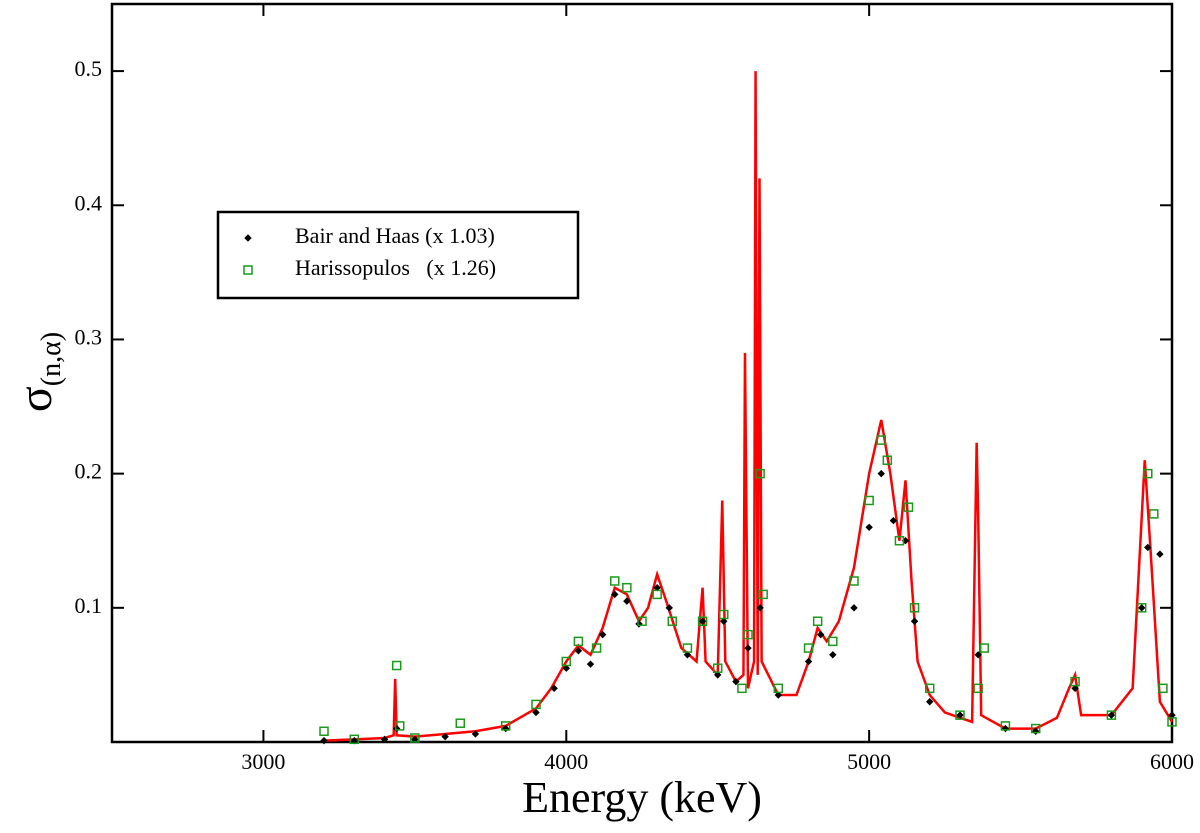 The width and height of the screenshot is (1200, 833). Describe the element at coordinates (566, 761) in the screenshot. I see `x-tick-label: 4000` at that location.